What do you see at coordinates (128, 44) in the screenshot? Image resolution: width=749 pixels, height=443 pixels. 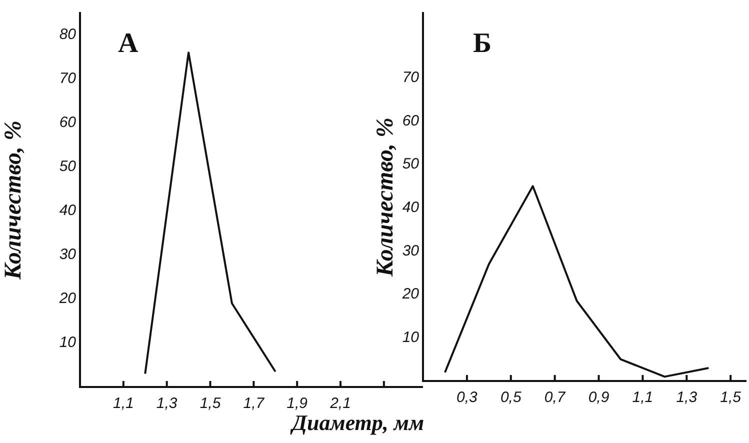 I see `text: А` at bounding box center [128, 44].